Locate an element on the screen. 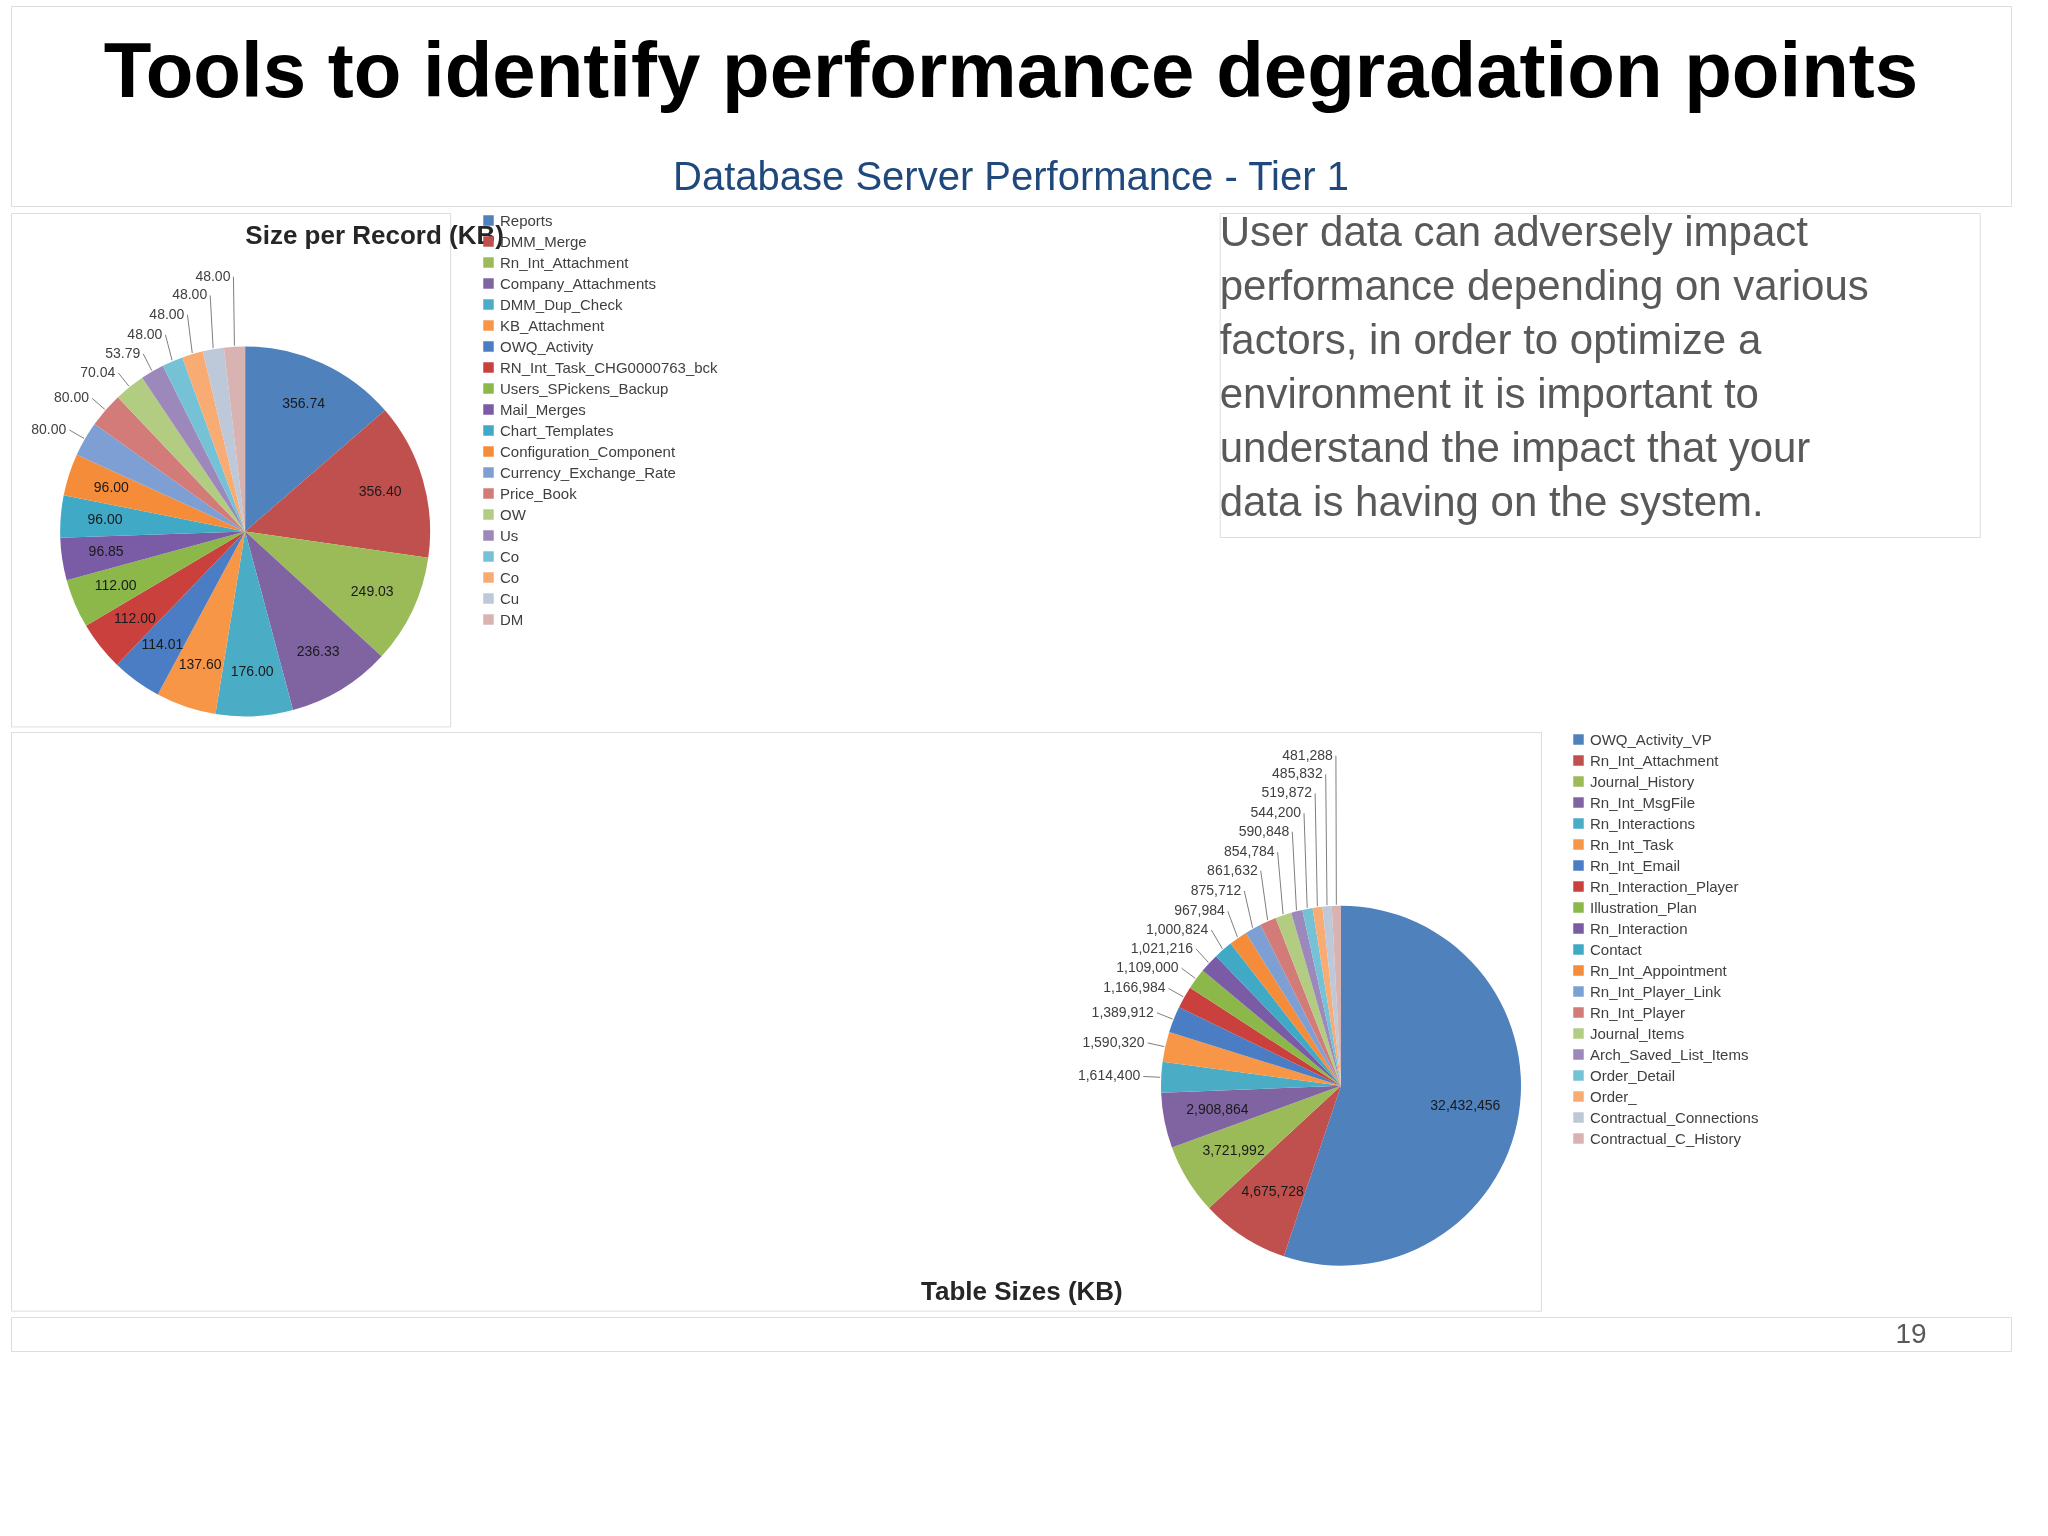  data-label: 1,166,984 is located at coordinates (1134, 987).